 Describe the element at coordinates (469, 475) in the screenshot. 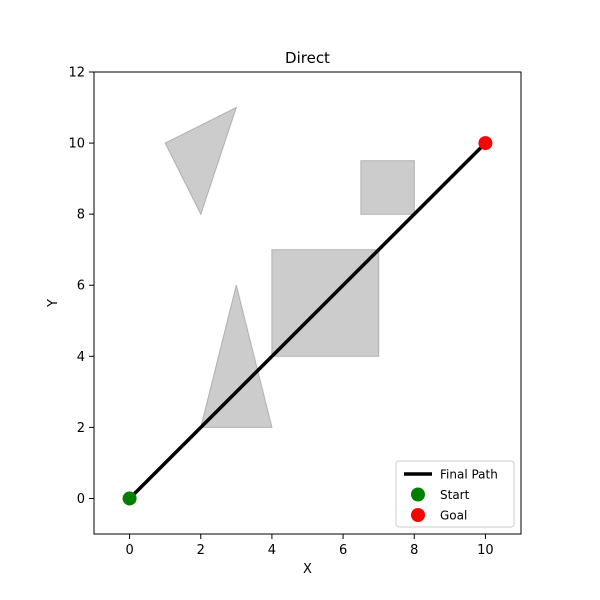

I see `legend-label-final-path: Final Path` at that location.